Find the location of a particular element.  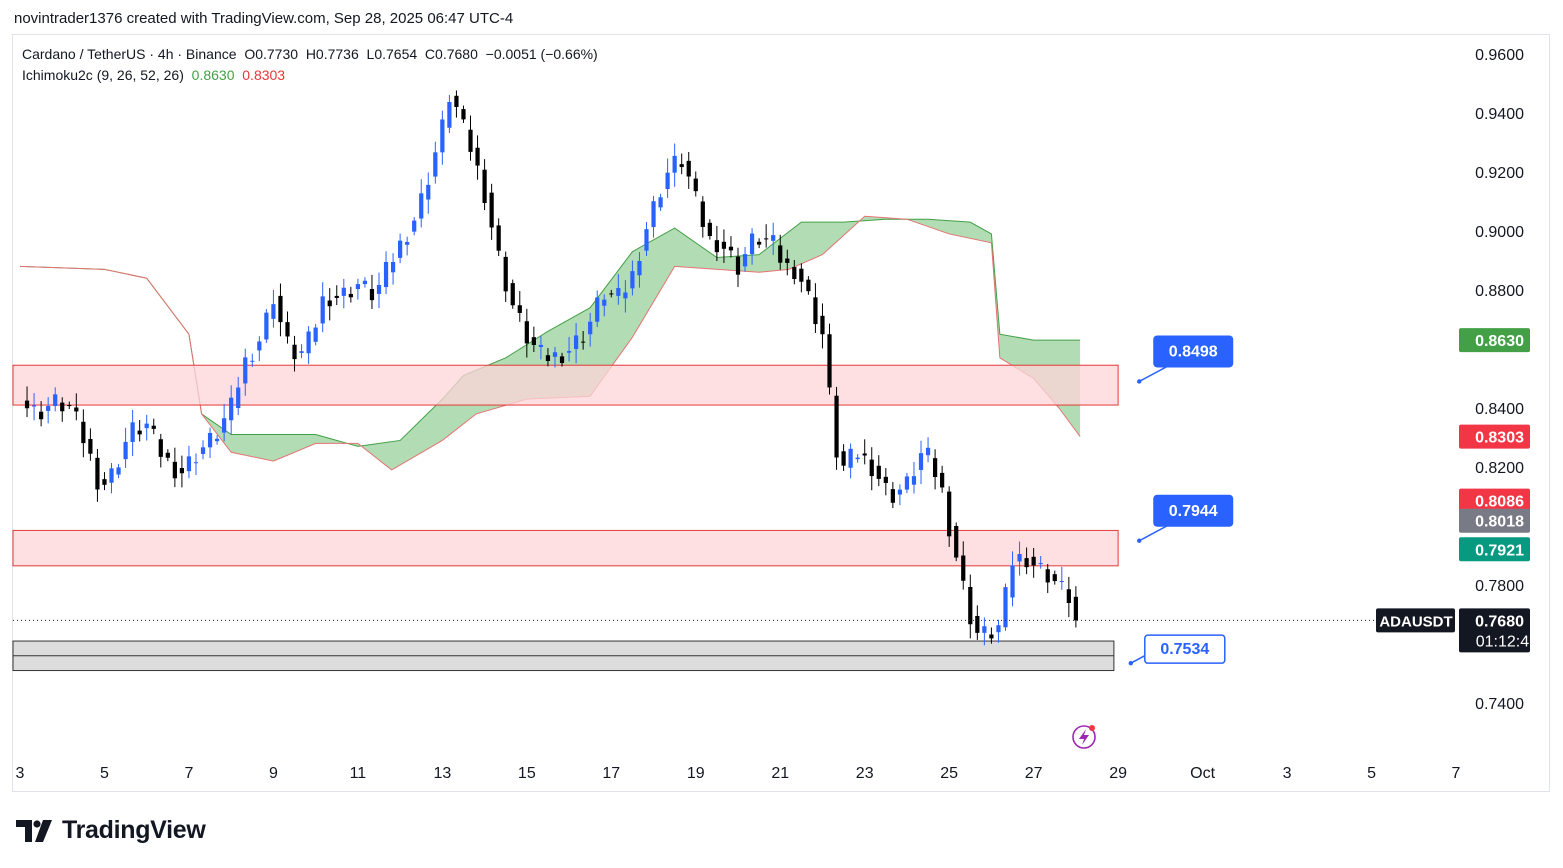

x-axis-tick-label: 13 is located at coordinates (442, 773).